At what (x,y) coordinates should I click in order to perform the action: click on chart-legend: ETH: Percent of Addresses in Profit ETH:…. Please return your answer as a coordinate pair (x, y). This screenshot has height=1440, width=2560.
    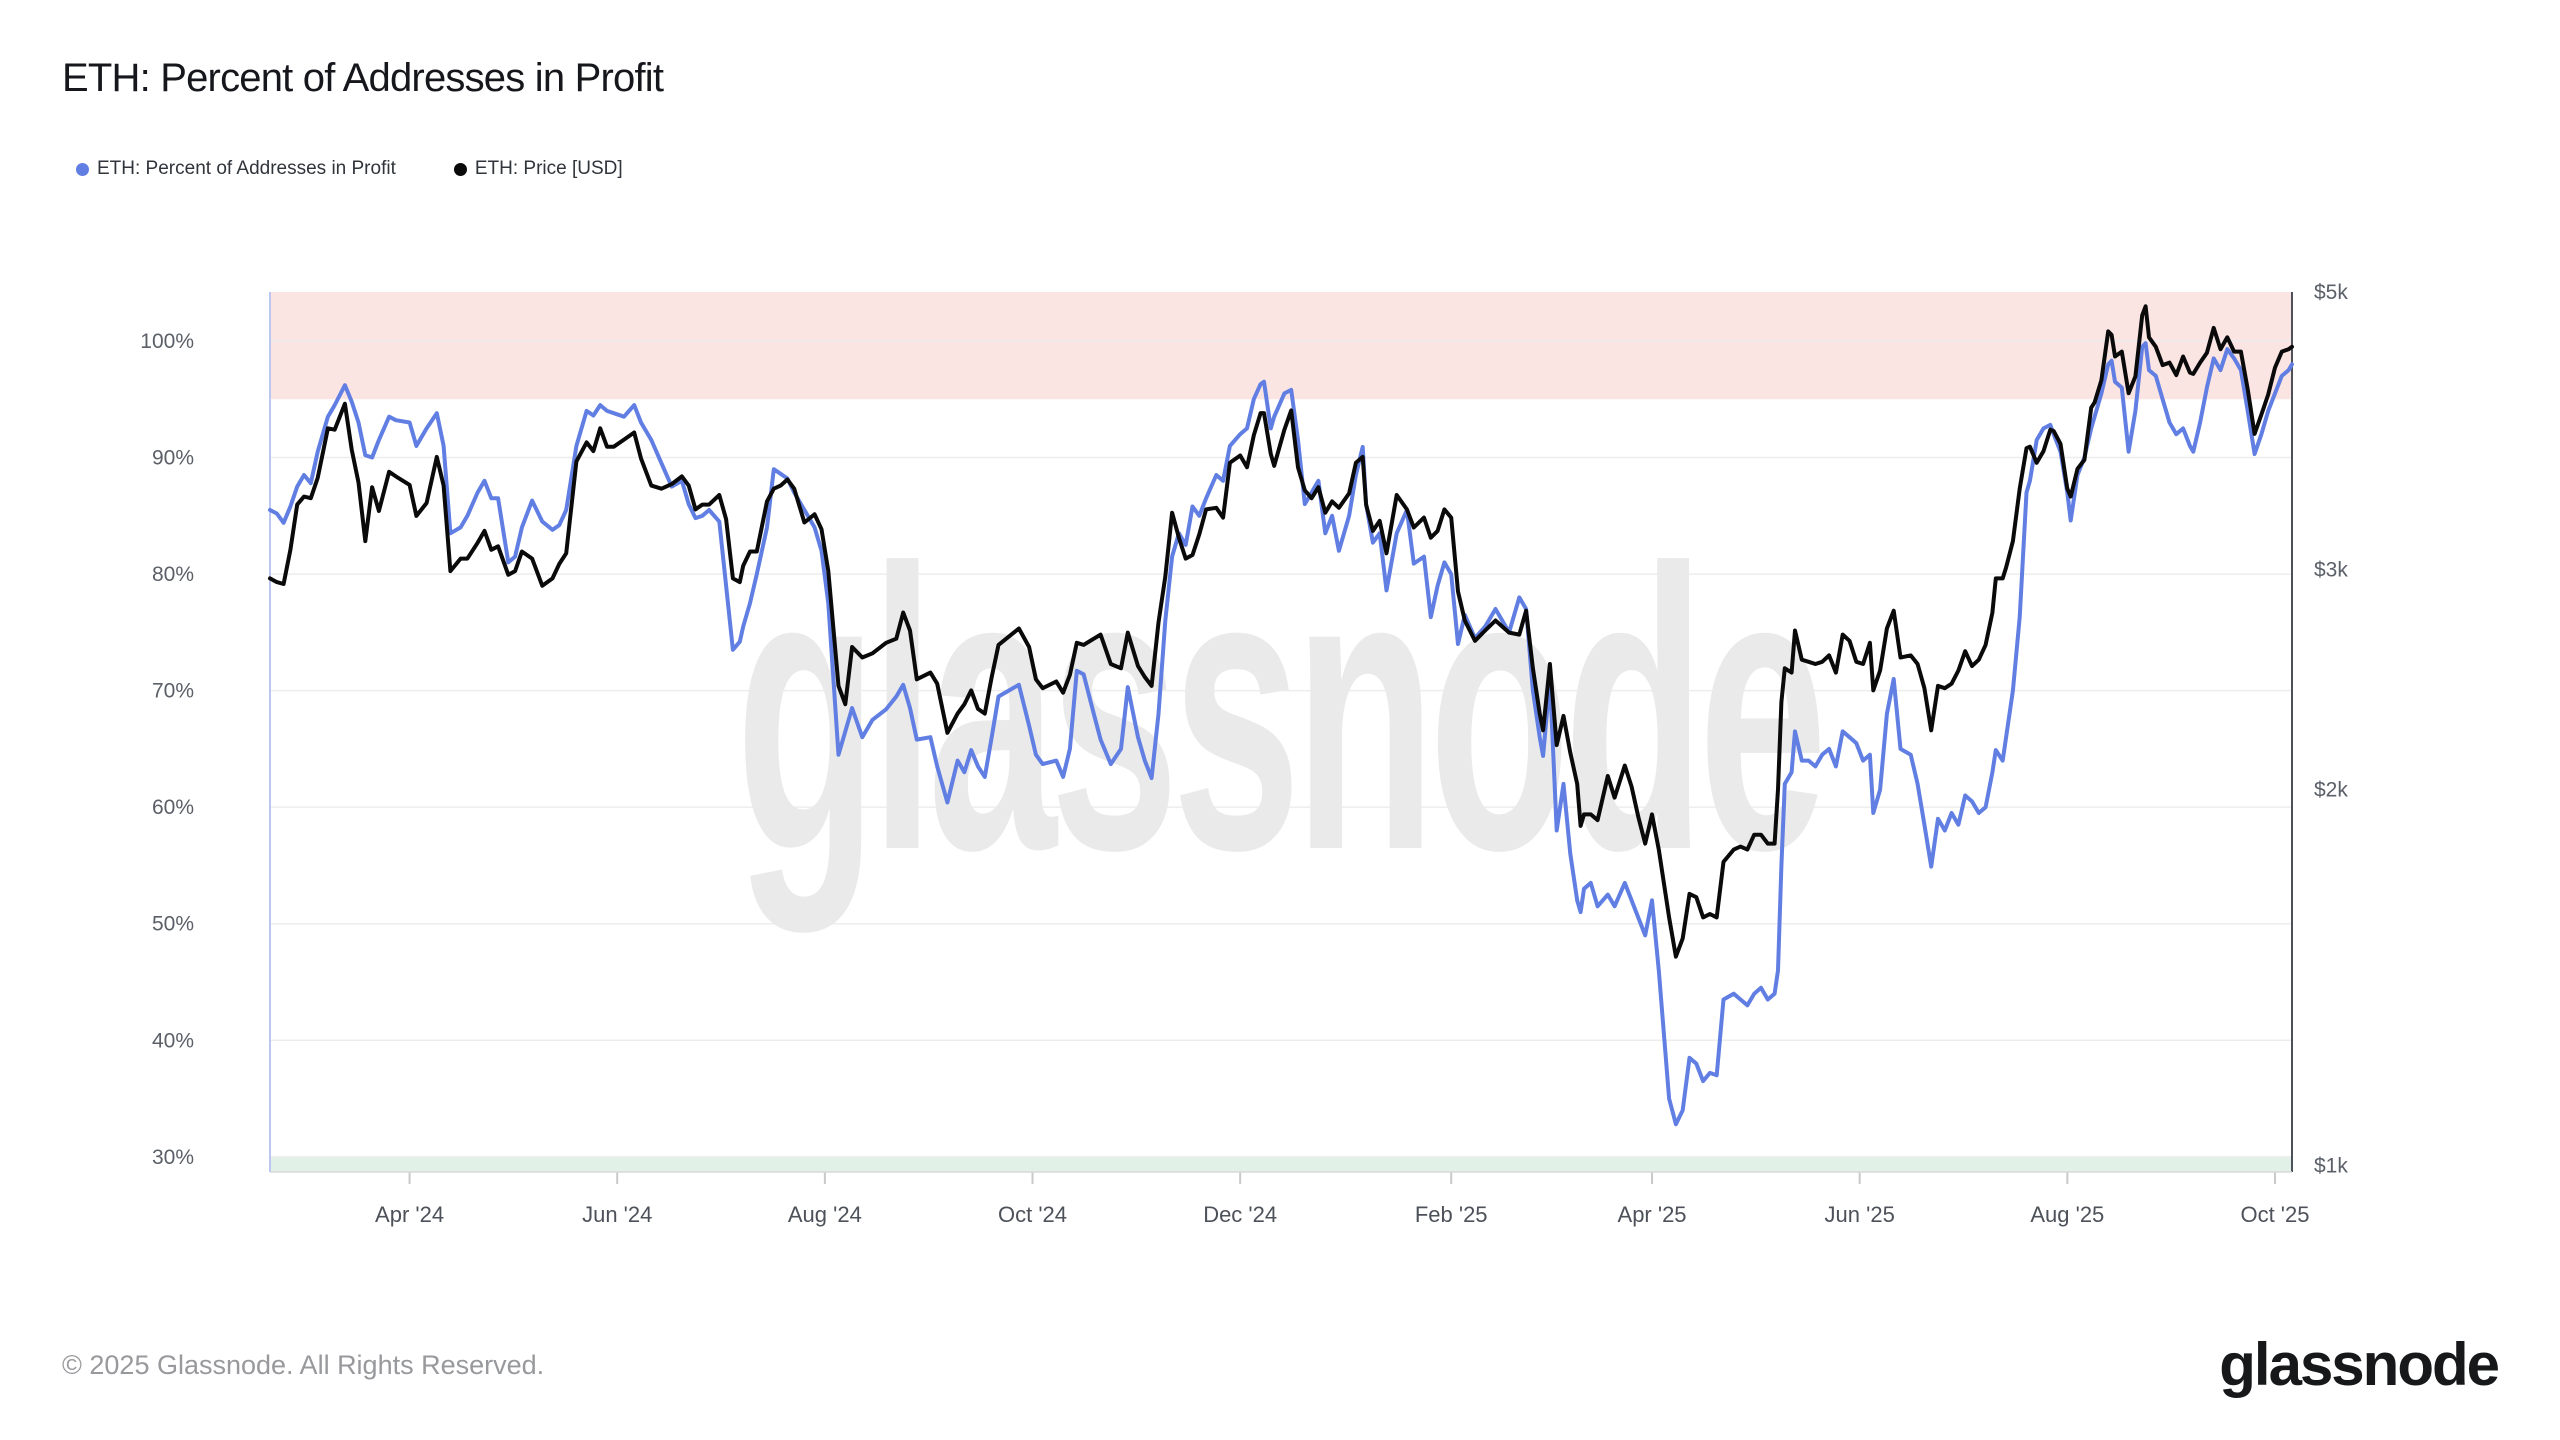
    Looking at the image, I should click on (349, 169).